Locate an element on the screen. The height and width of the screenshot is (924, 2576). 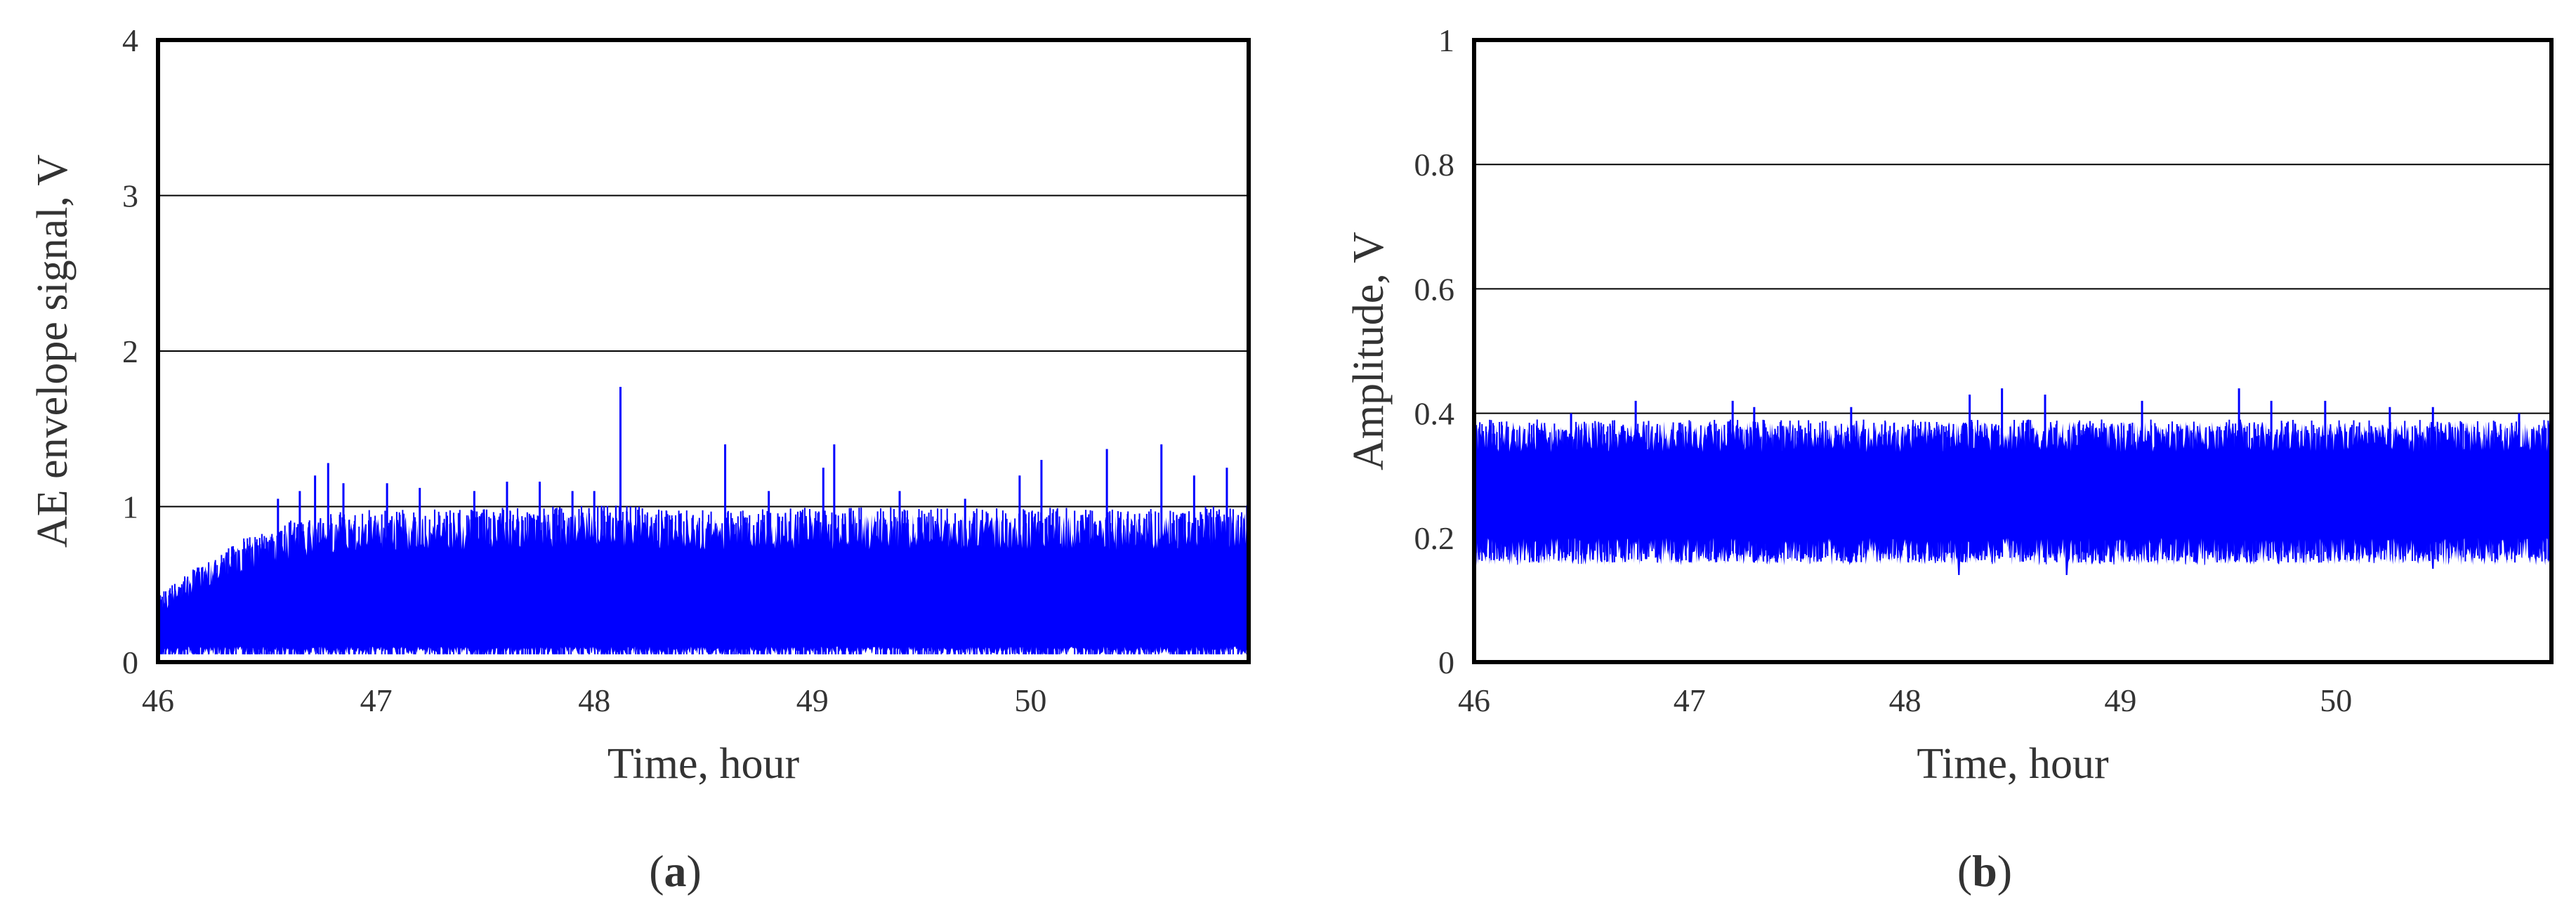
panel-a-y-tick-label: 1 is located at coordinates (130, 507).